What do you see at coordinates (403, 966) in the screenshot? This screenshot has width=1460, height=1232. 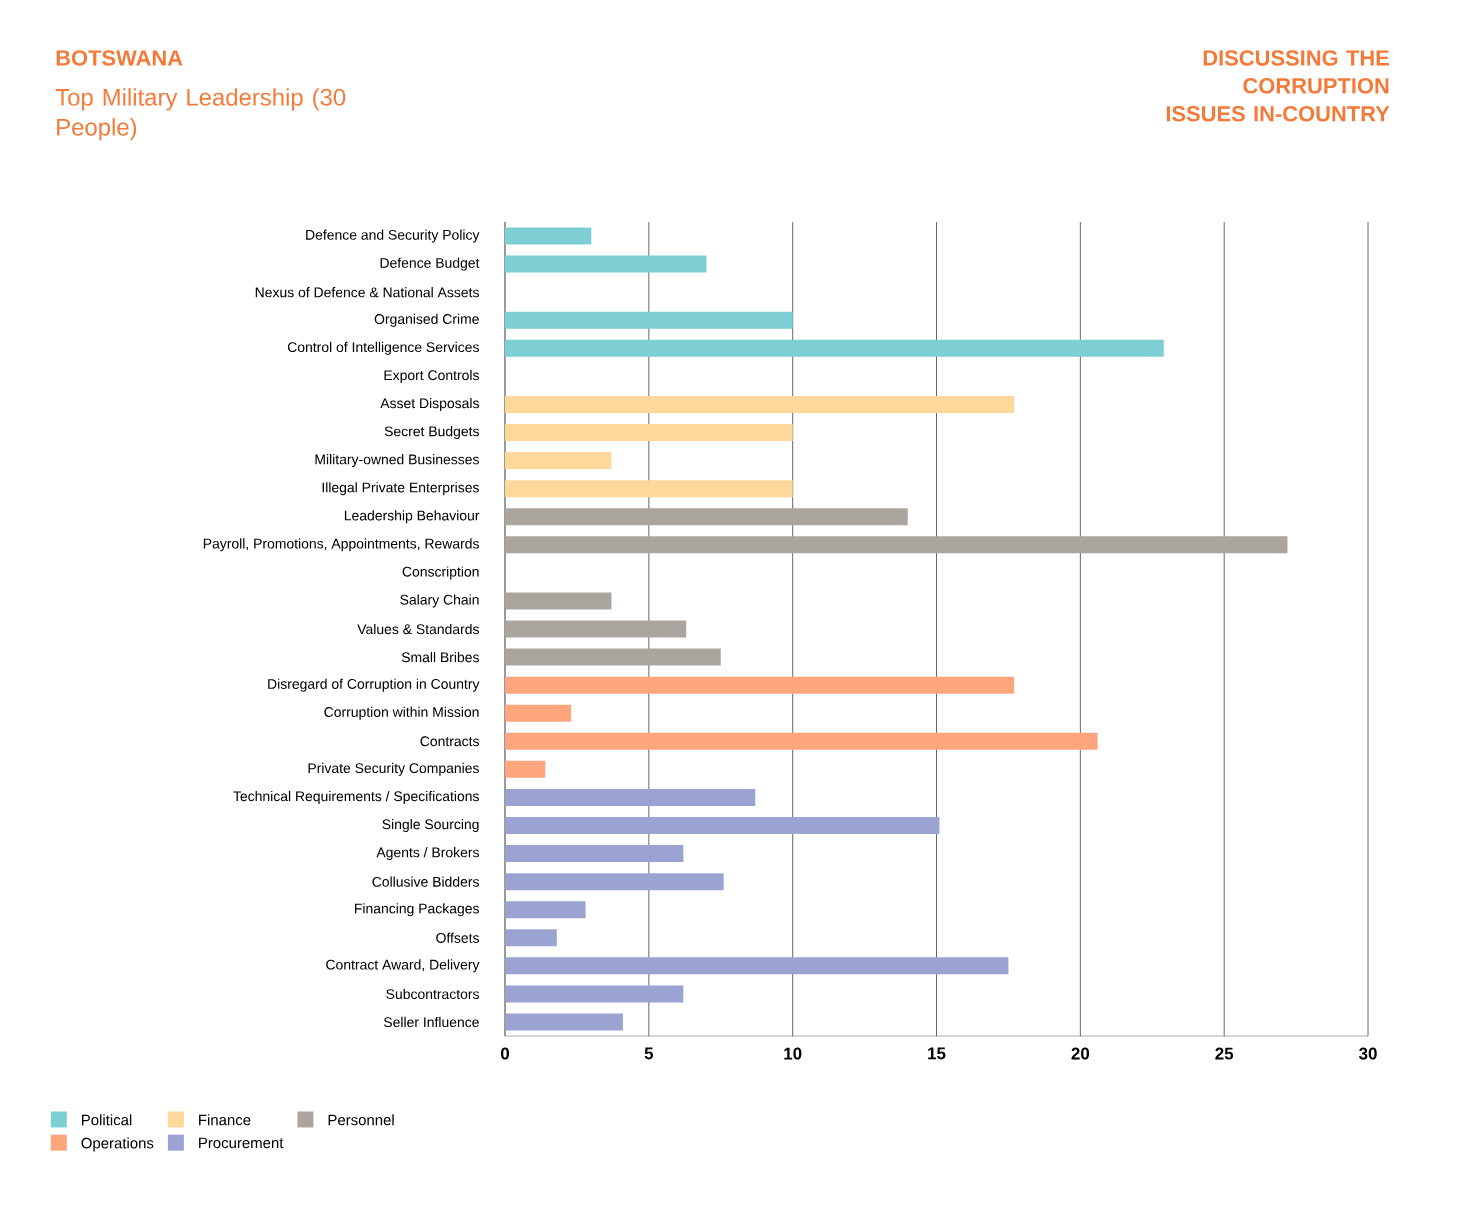 I see `y-tick-label: Contract Award, Delivery` at bounding box center [403, 966].